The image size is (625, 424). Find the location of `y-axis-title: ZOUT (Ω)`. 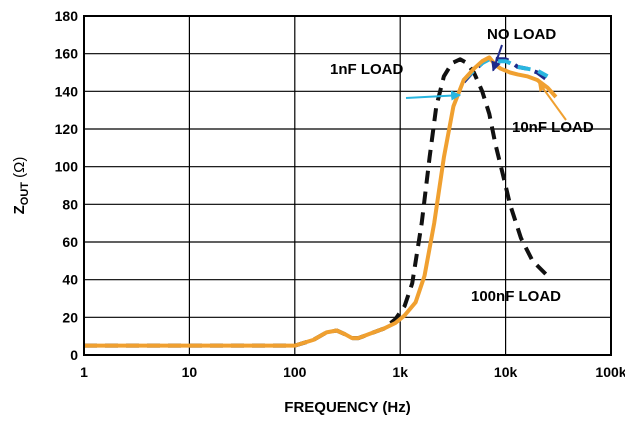

y-axis-title: ZOUT (Ω) is located at coordinates (21, 186).